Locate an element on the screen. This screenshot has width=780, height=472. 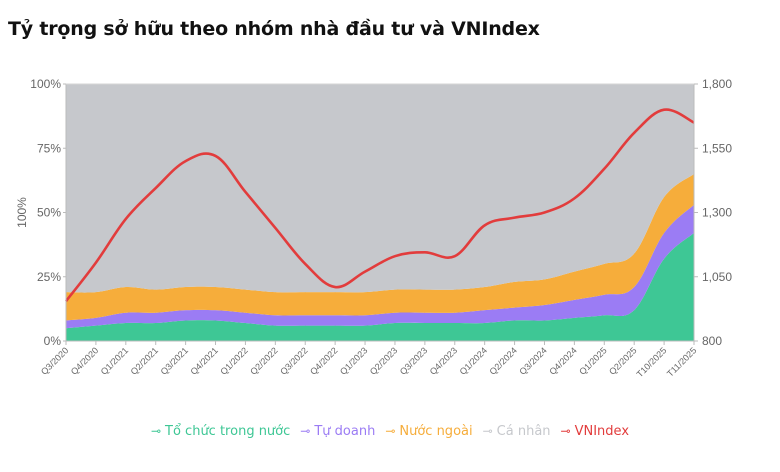
legend-item: ⊸ Nước ngoài is located at coordinates (428, 431).